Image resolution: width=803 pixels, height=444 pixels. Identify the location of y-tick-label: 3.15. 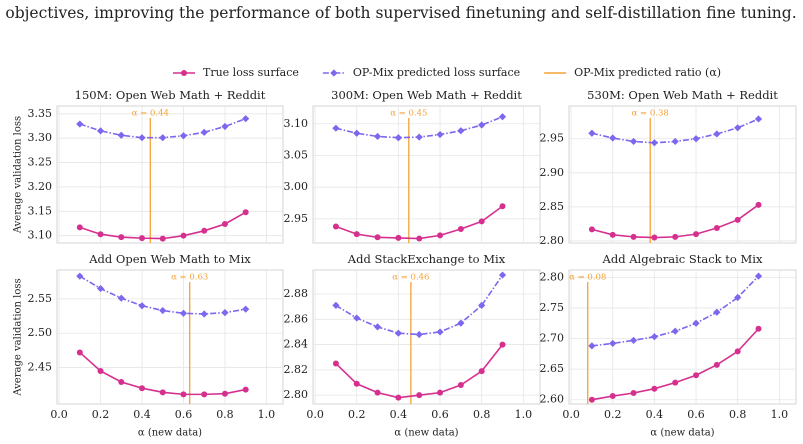
(40, 210).